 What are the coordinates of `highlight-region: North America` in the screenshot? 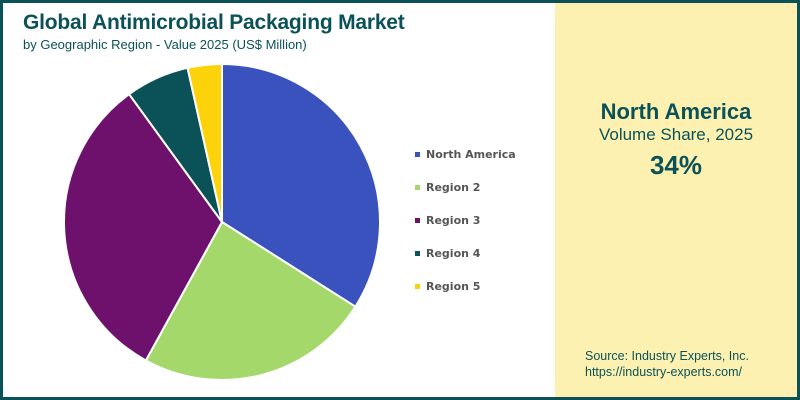 It's located at (676, 111).